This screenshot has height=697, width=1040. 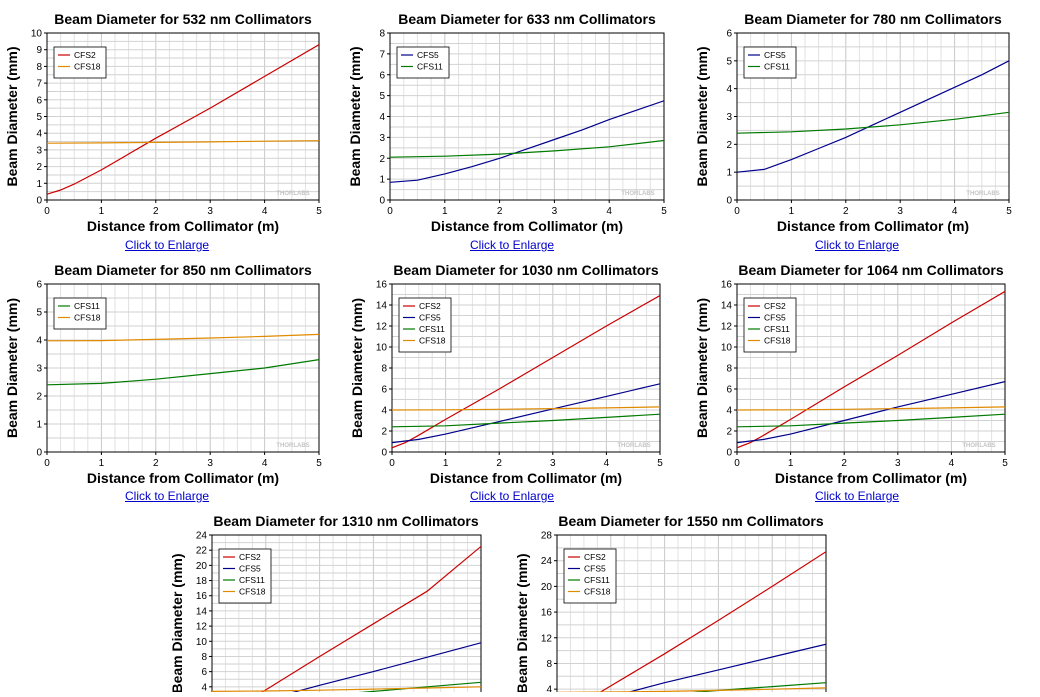 I want to click on series-line-cfs2, so click(x=871, y=369).